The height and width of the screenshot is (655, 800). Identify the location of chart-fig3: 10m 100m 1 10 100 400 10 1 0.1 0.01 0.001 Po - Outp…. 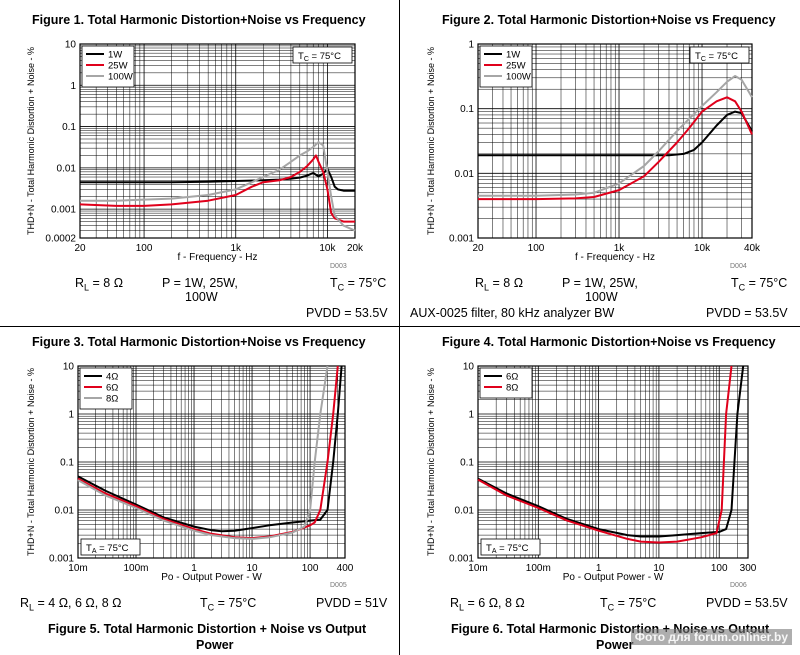
(190, 476).